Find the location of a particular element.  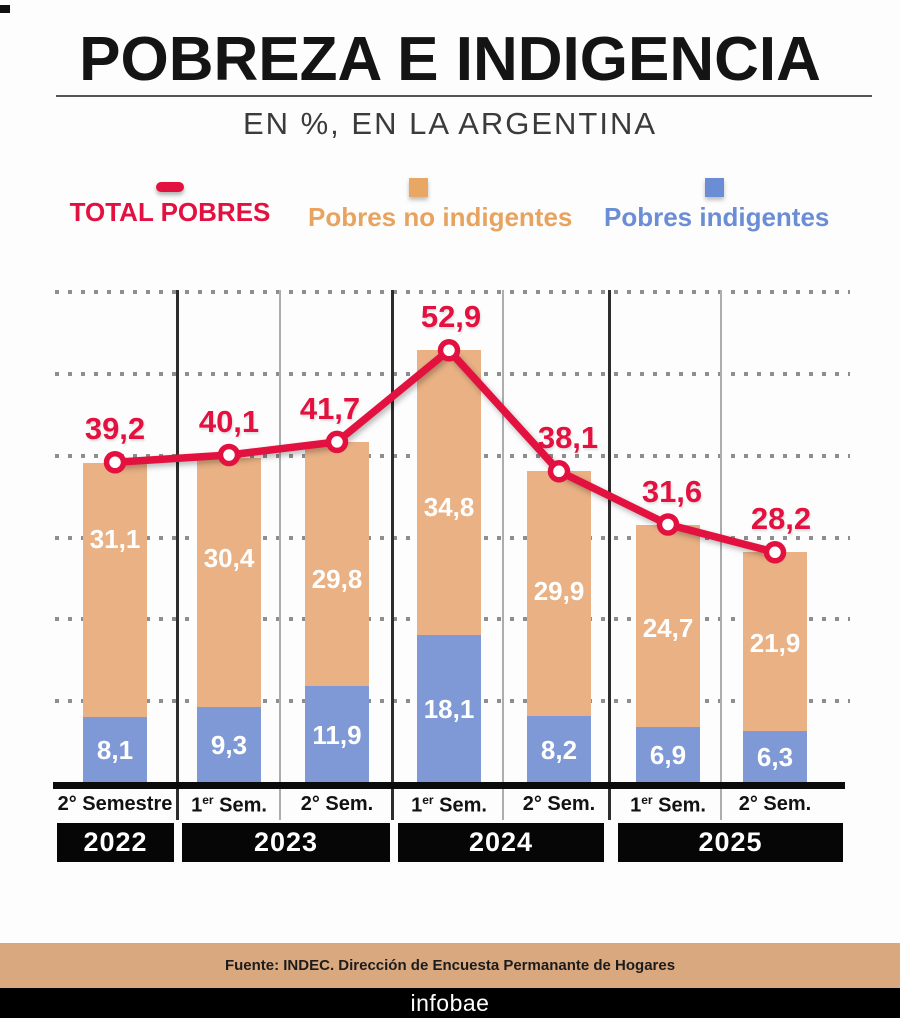

orange-square-icon is located at coordinates (418, 187).